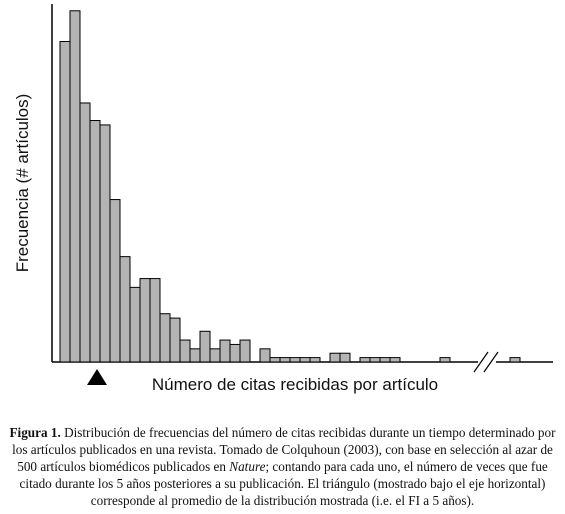 The height and width of the screenshot is (514, 565). I want to click on mean-marker, so click(97, 377).